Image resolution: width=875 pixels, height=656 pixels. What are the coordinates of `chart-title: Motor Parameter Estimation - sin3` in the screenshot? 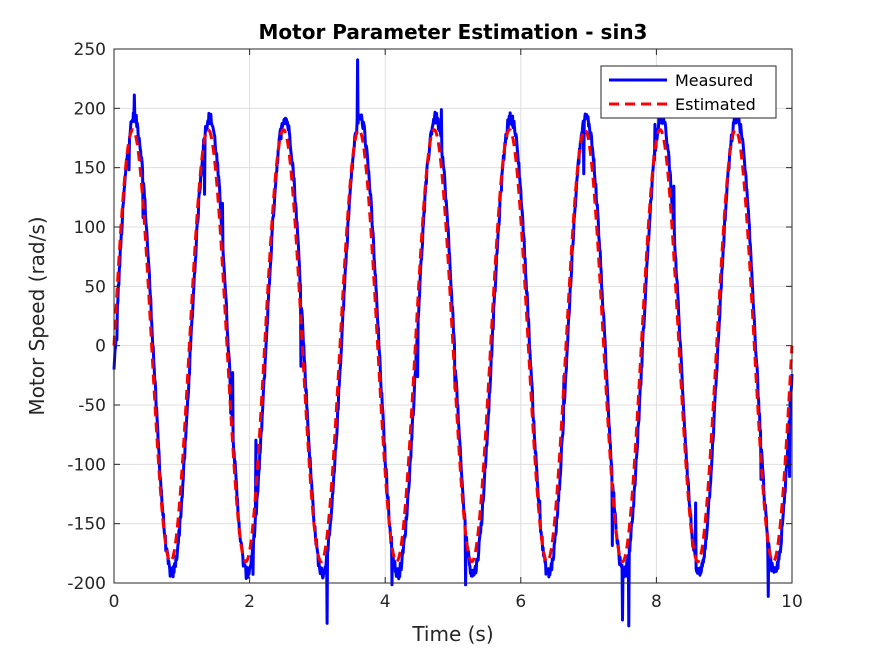 It's located at (453, 32).